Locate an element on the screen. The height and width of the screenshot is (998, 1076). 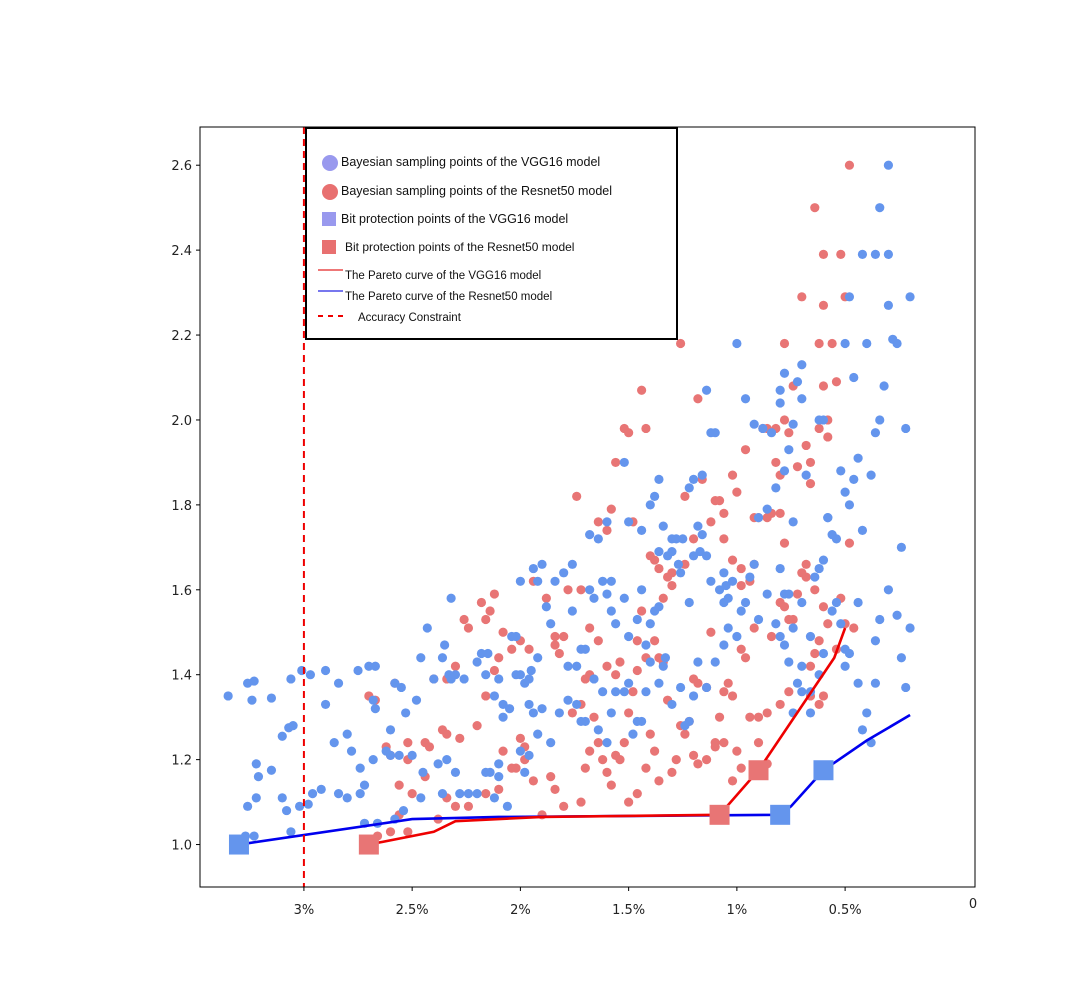
legend-circle-marker is located at coordinates (330, 192).